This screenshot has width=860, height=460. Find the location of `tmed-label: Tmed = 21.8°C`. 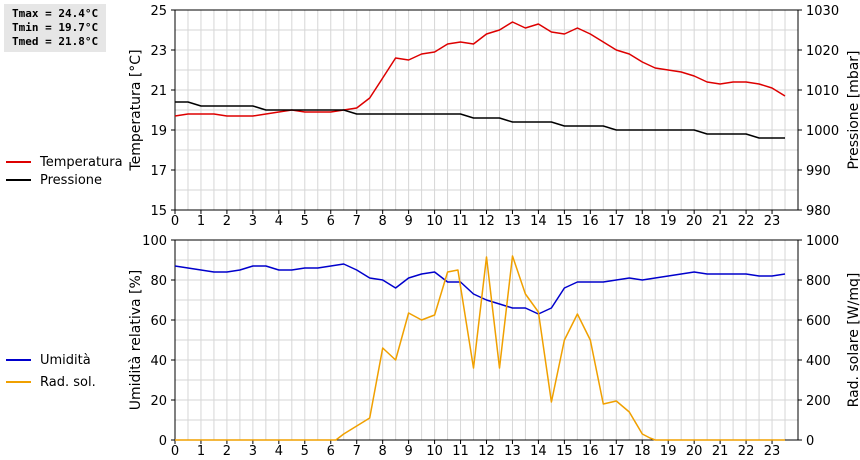

tmed-label: Tmed = 21.8°C is located at coordinates (55, 41).